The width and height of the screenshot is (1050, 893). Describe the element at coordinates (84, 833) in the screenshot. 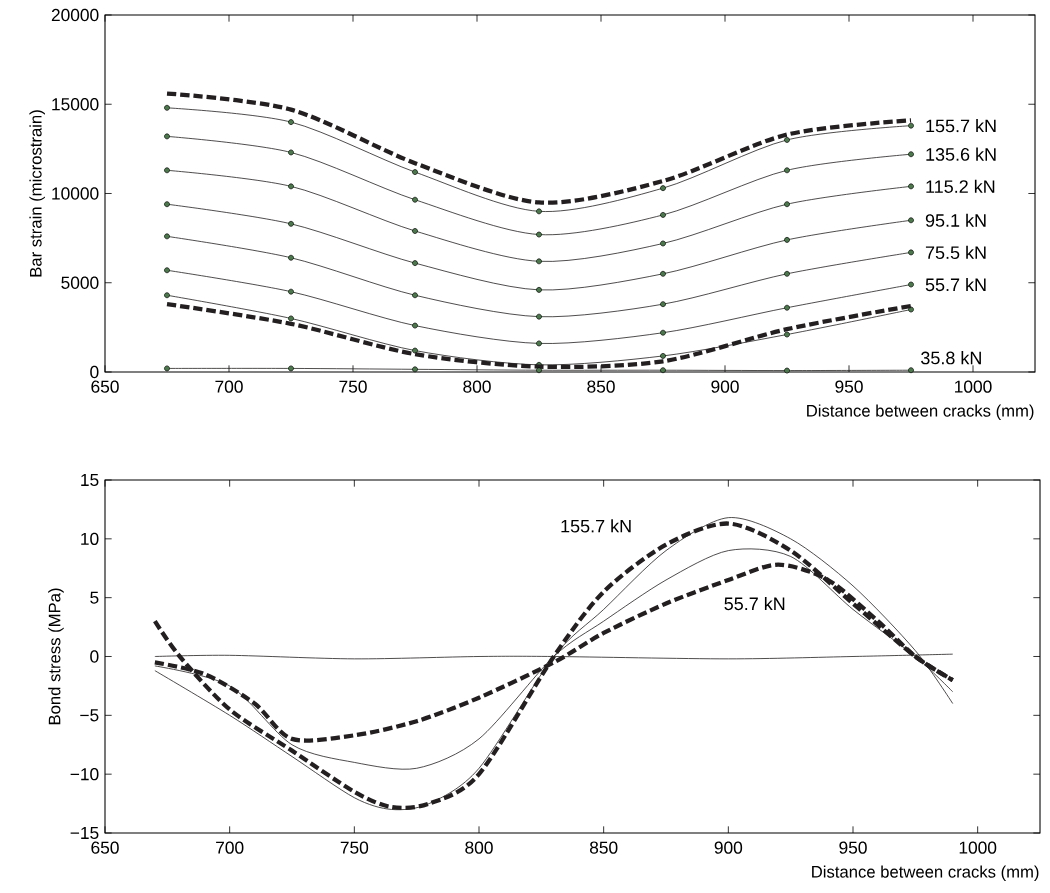

I see `y-tick-label: −15` at that location.